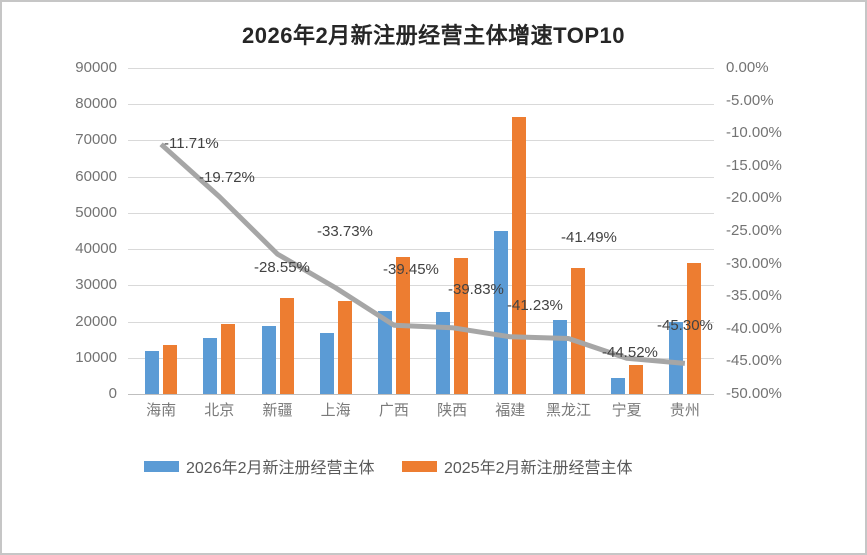  What do you see at coordinates (754, 230) in the screenshot?
I see `right-axis-tick: -25.00%` at bounding box center [754, 230].